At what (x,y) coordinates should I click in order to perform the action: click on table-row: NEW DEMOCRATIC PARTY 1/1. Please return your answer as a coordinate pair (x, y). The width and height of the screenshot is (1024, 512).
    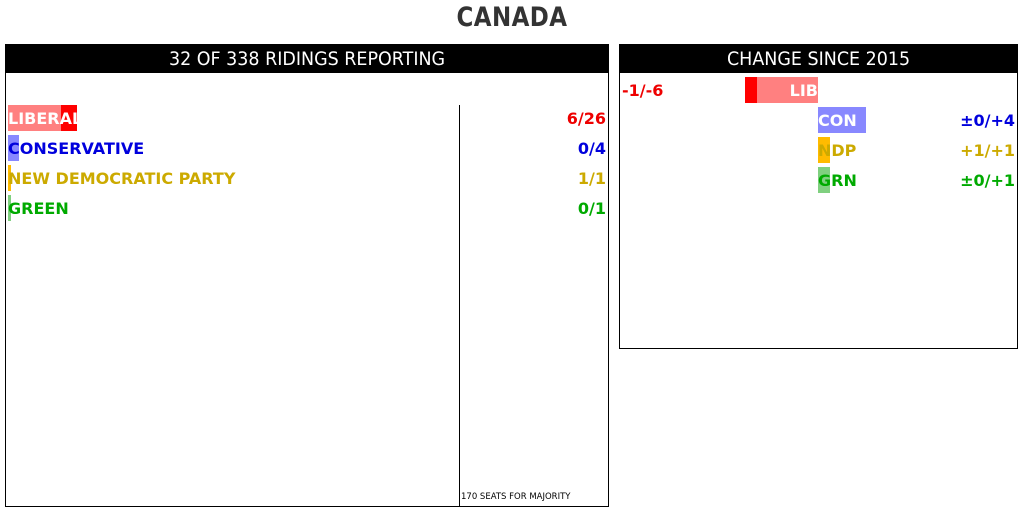
    Looking at the image, I should click on (307, 178).